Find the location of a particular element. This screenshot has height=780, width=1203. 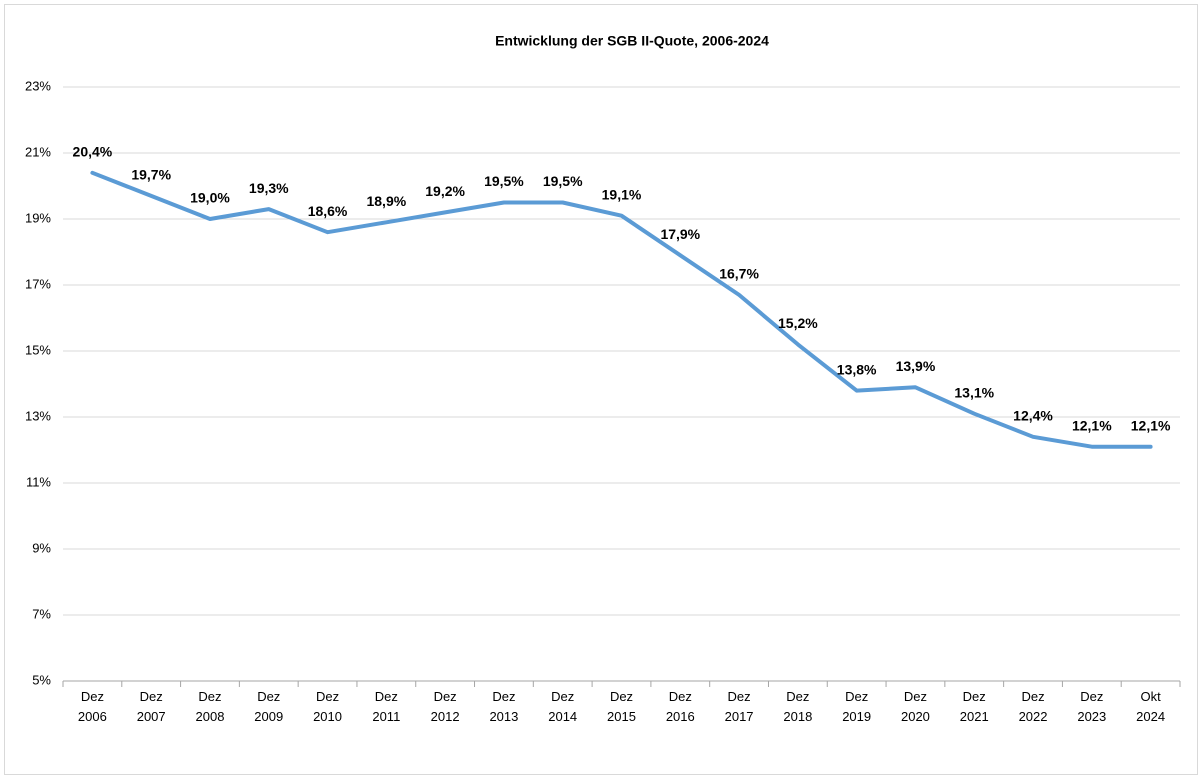

data-label: 15,2% is located at coordinates (798, 323).